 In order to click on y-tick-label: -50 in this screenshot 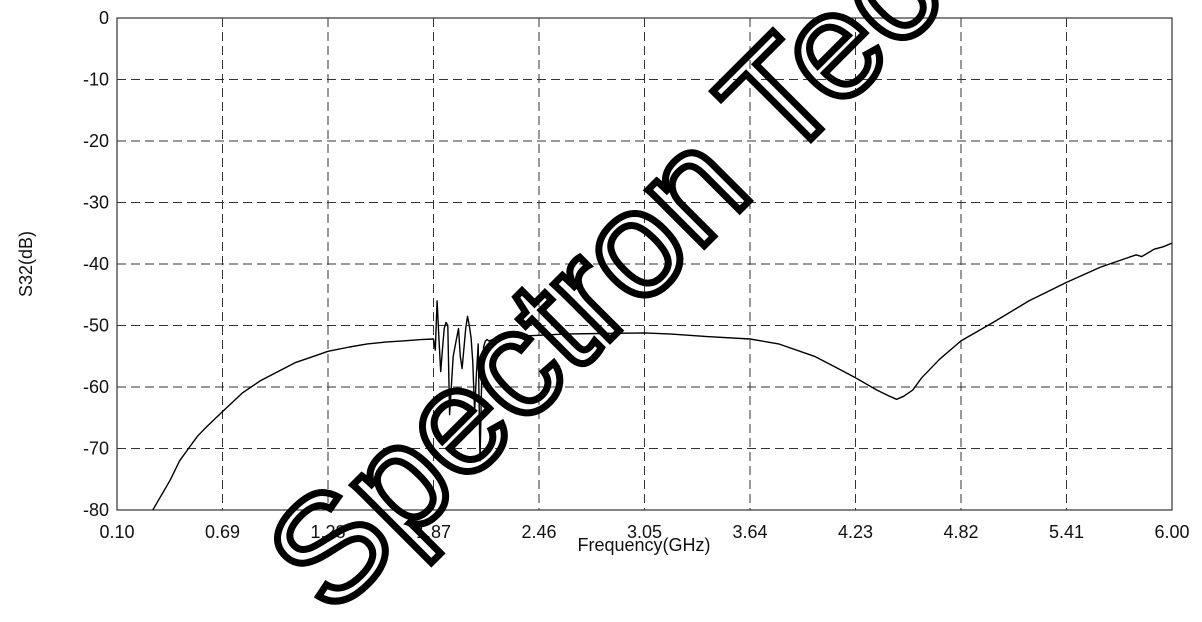, I will do `click(96, 326)`.